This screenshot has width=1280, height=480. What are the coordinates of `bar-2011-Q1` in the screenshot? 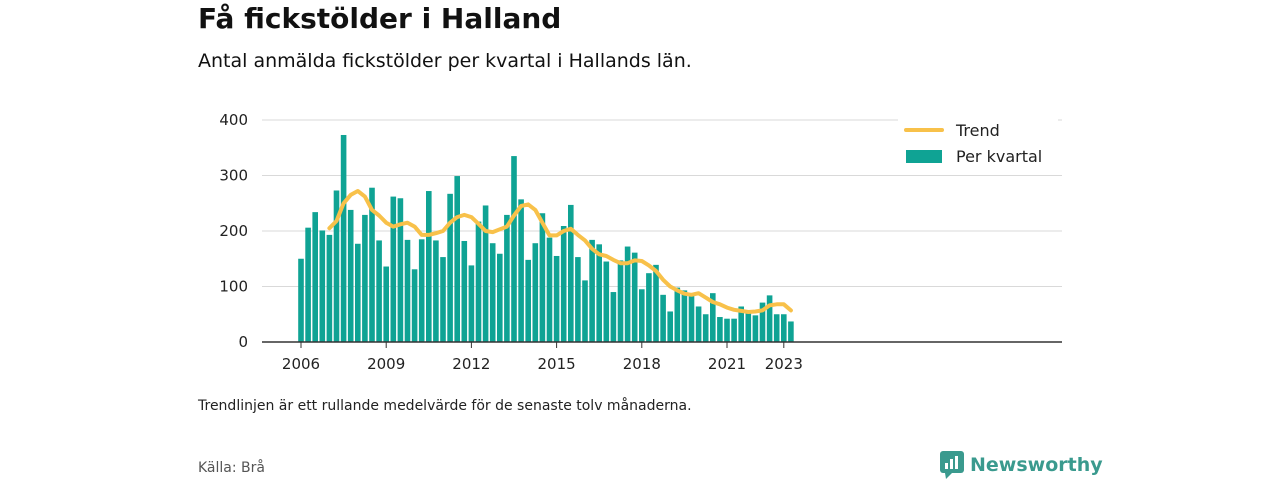 It's located at (443, 299).